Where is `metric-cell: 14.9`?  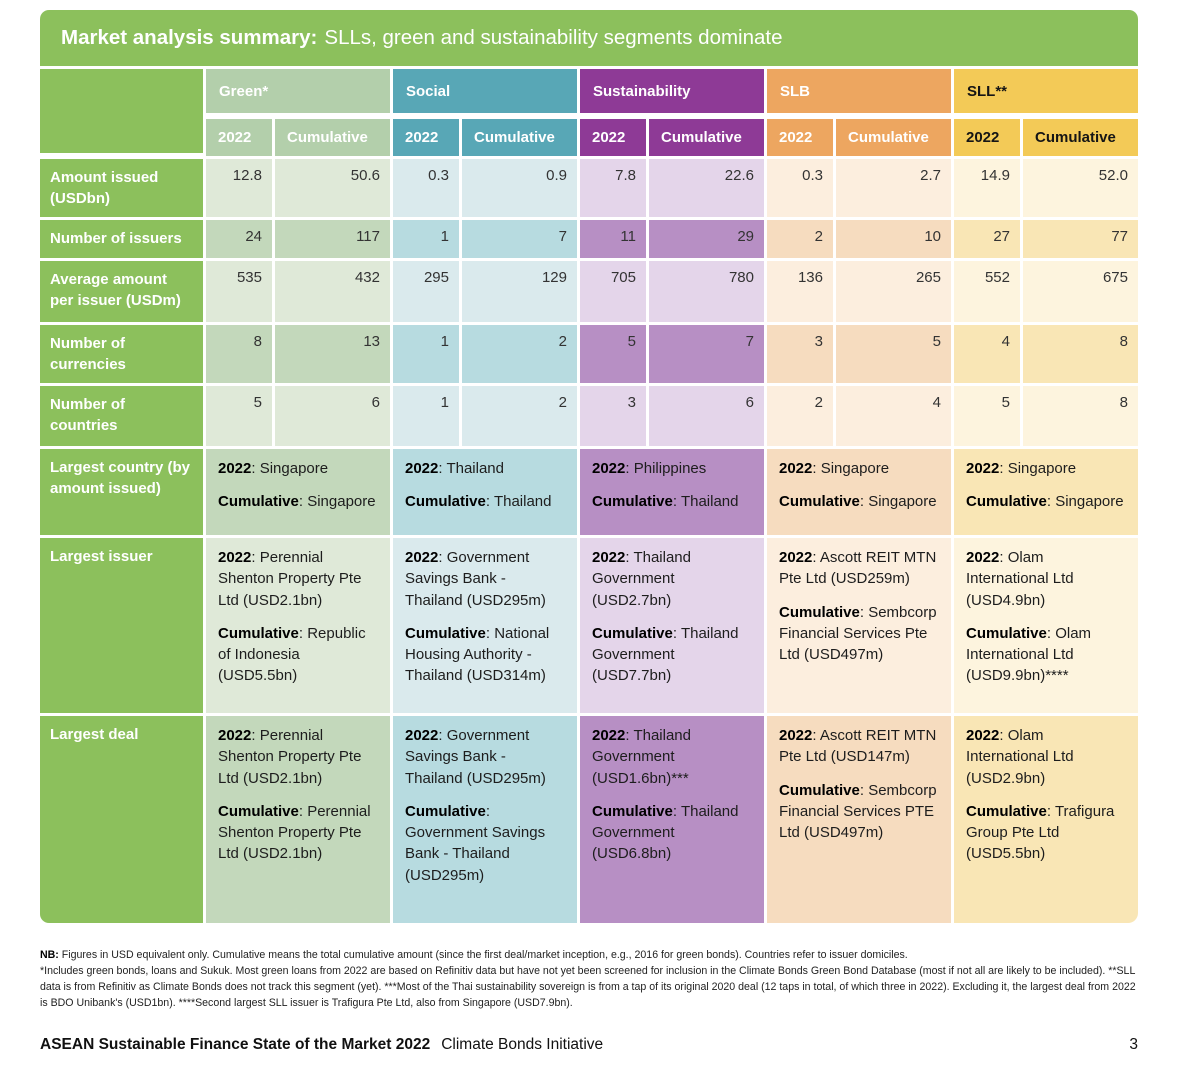
metric-cell: 14.9 is located at coordinates (987, 188).